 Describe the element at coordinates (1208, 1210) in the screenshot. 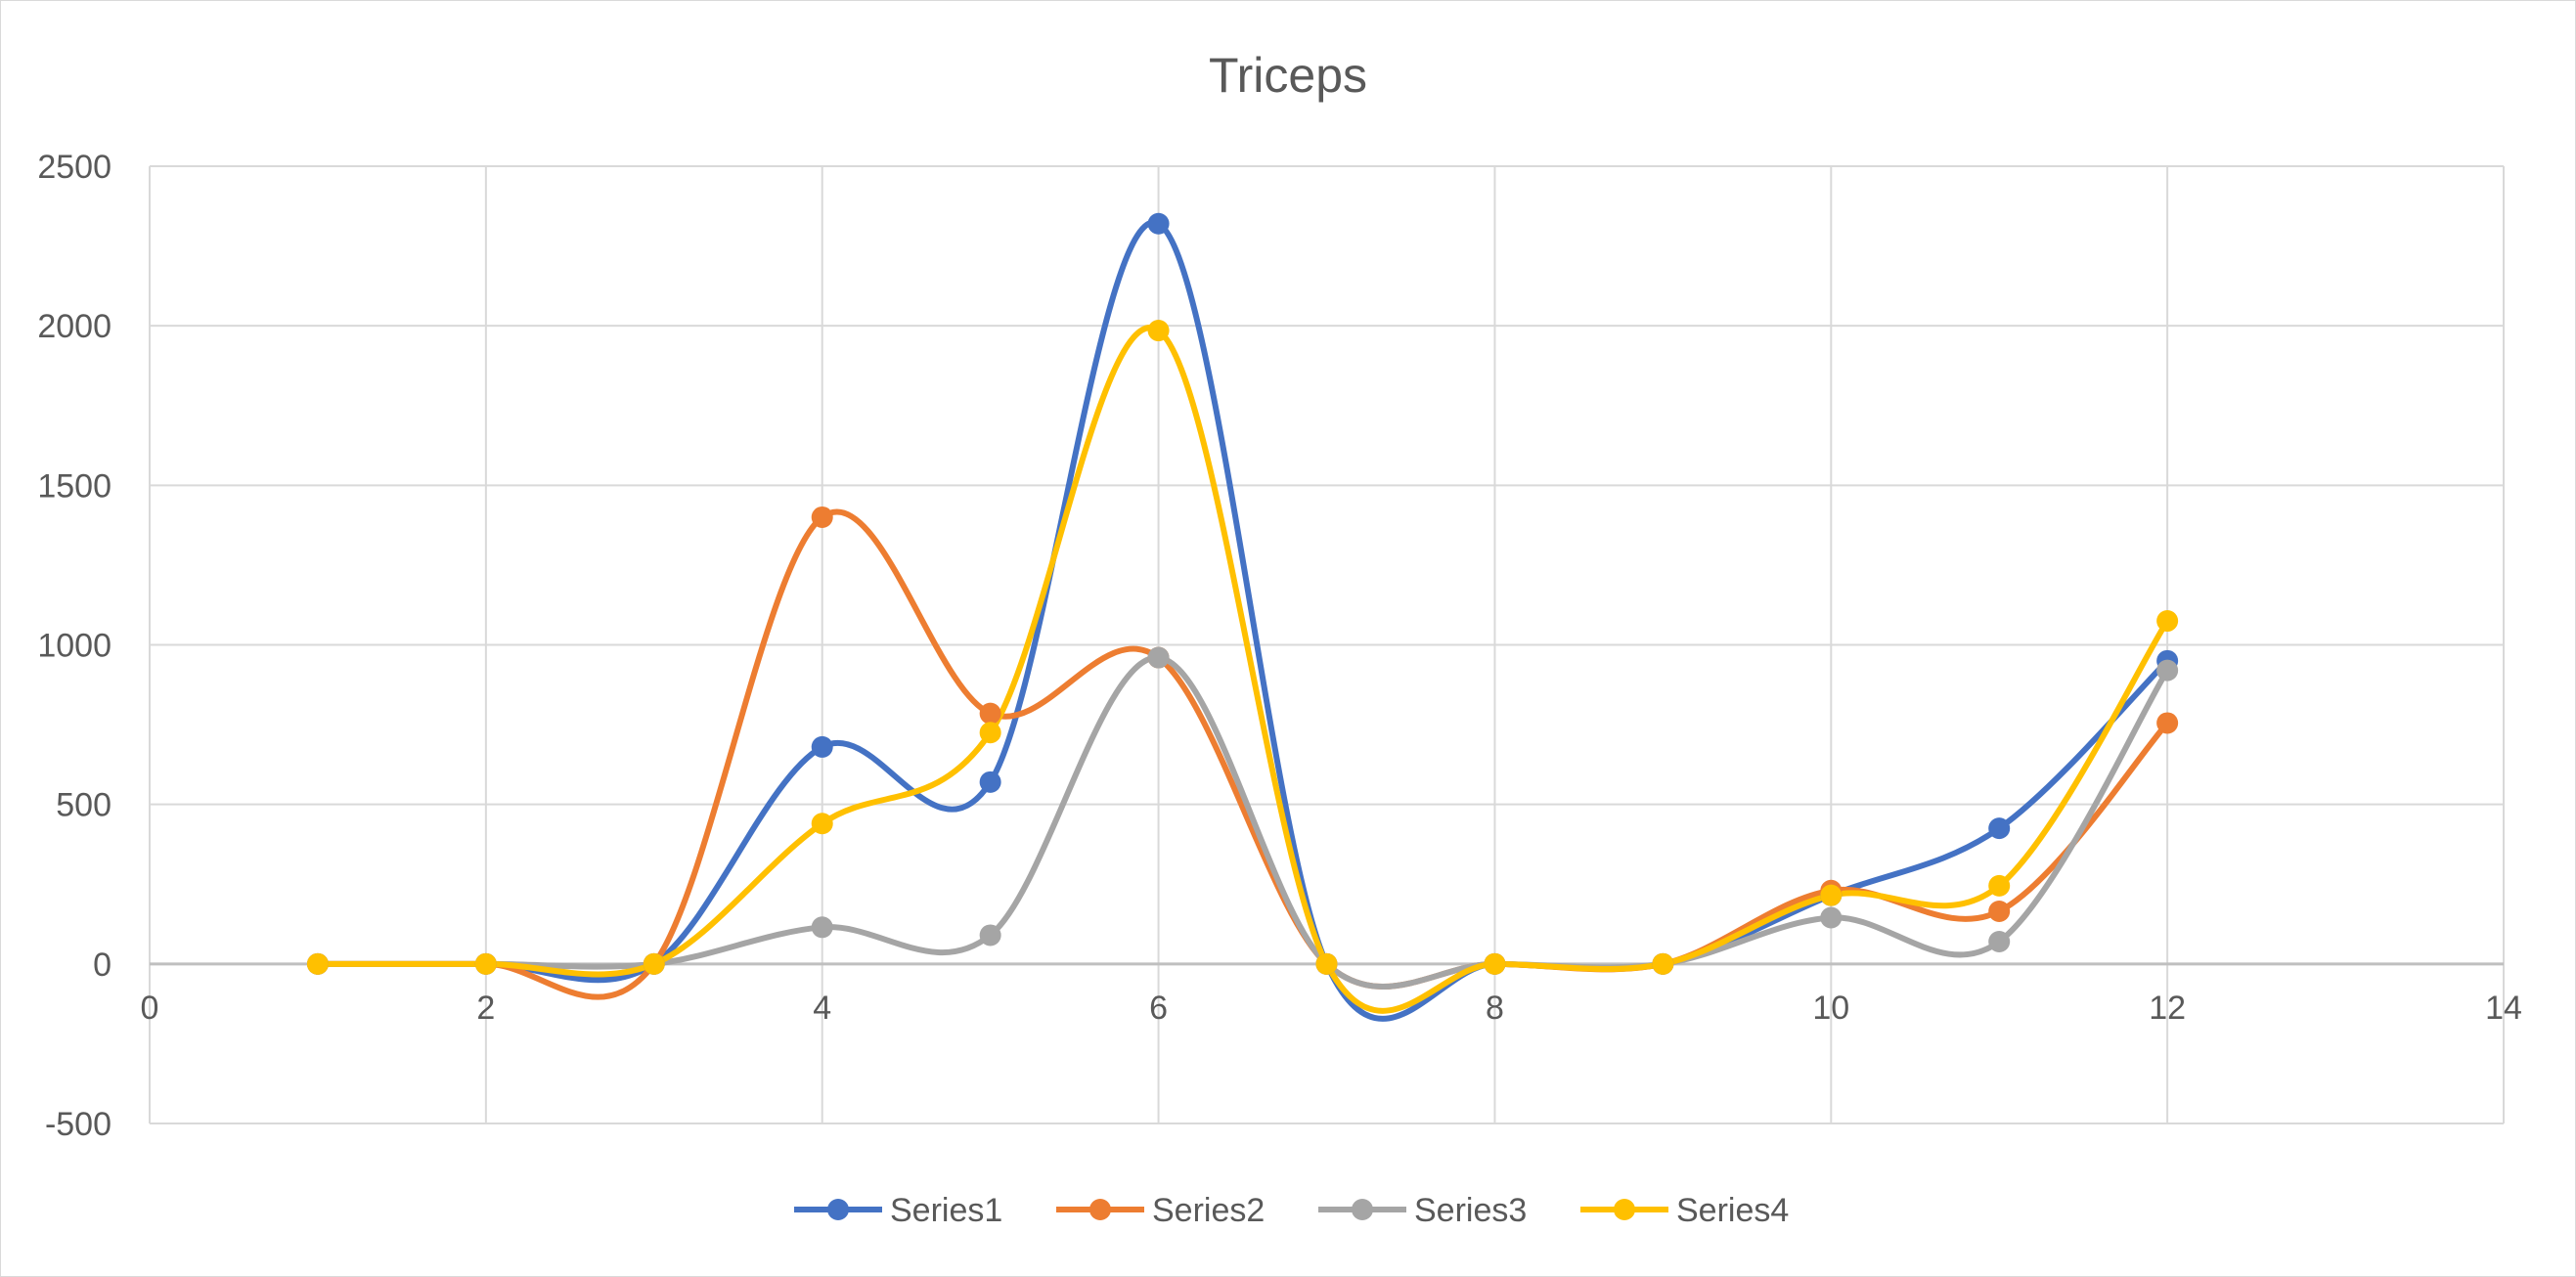

I see `legend-label: Series2` at that location.